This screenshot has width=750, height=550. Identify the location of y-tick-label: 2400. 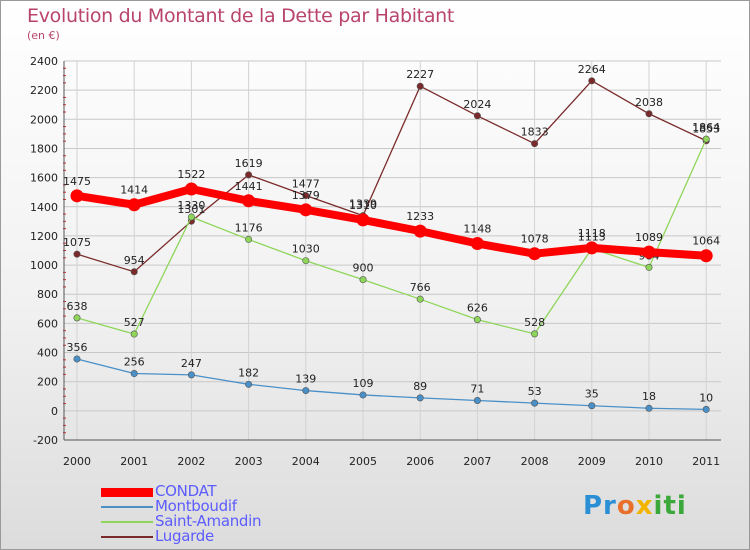
(44, 61).